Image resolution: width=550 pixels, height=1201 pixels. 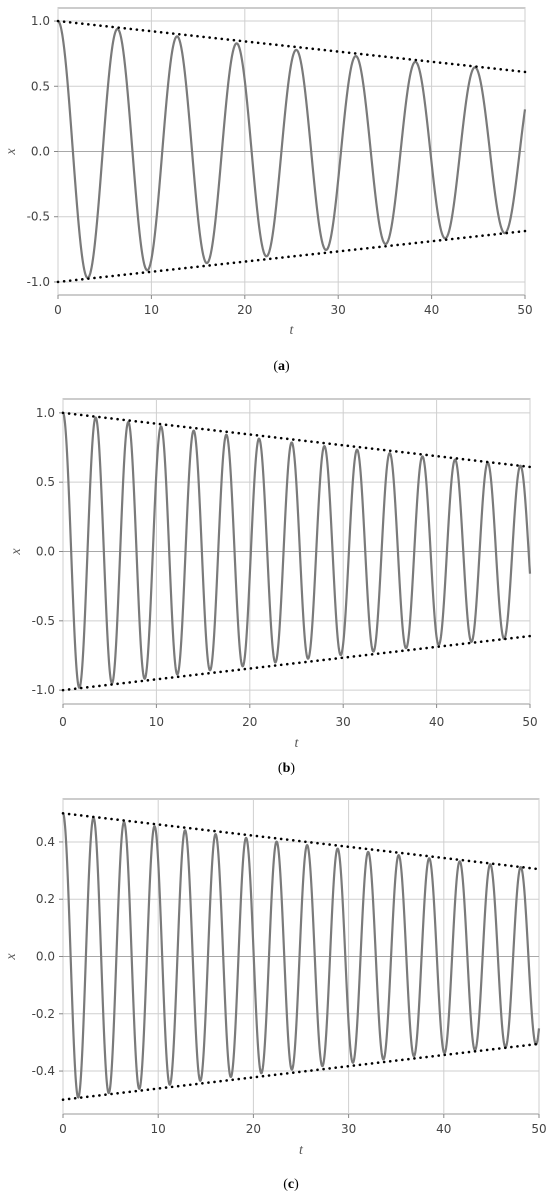 What do you see at coordinates (45, 899) in the screenshot?
I see `y-tick-label: 0.2` at bounding box center [45, 899].